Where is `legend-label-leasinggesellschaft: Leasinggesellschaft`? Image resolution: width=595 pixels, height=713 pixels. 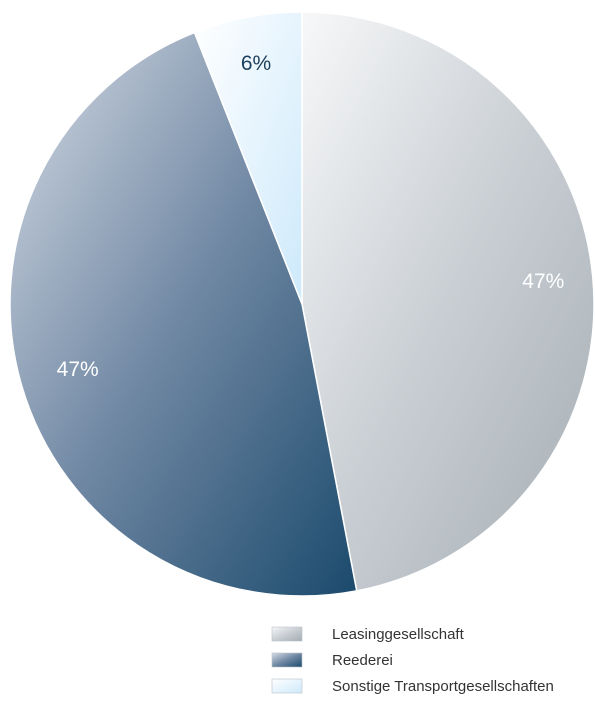 legend-label-leasinggesellschaft: Leasinggesellschaft is located at coordinates (398, 634).